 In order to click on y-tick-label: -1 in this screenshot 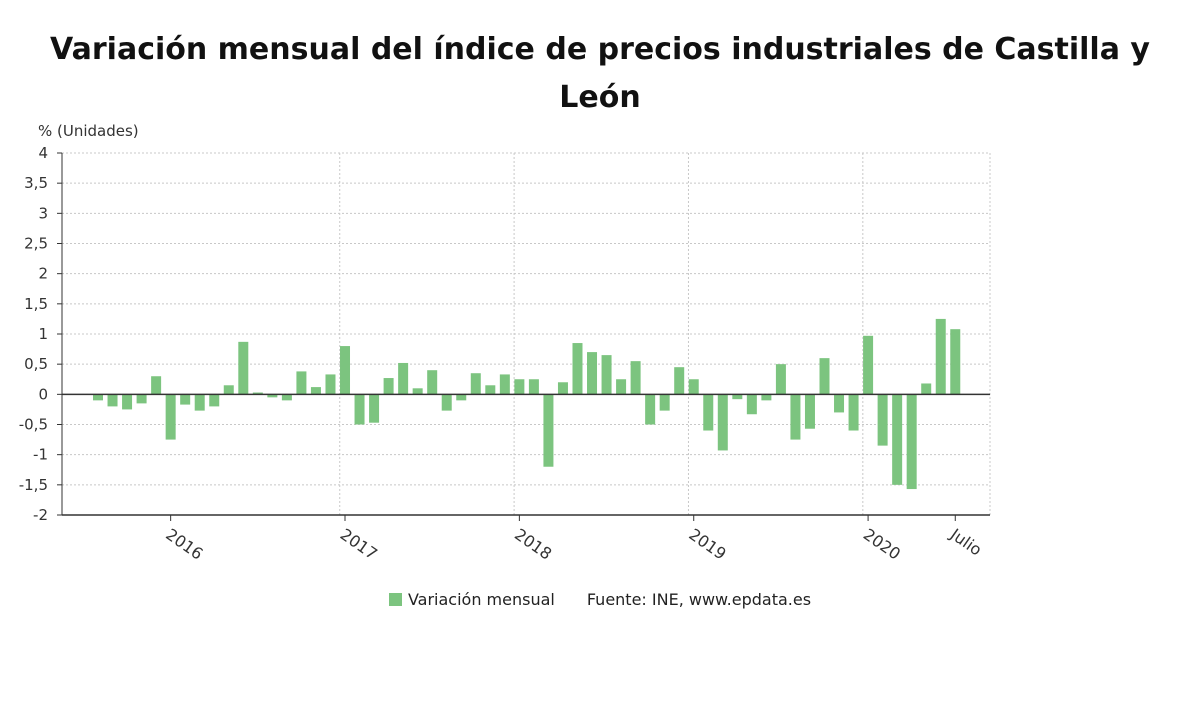, I will do `click(40, 455)`.